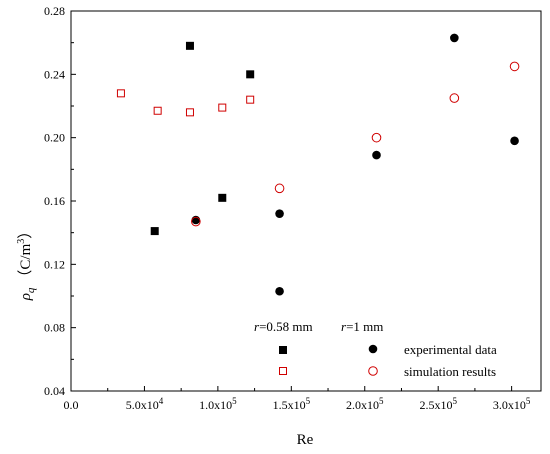  I want to click on legend-marker-sim-r058, so click(283, 371).